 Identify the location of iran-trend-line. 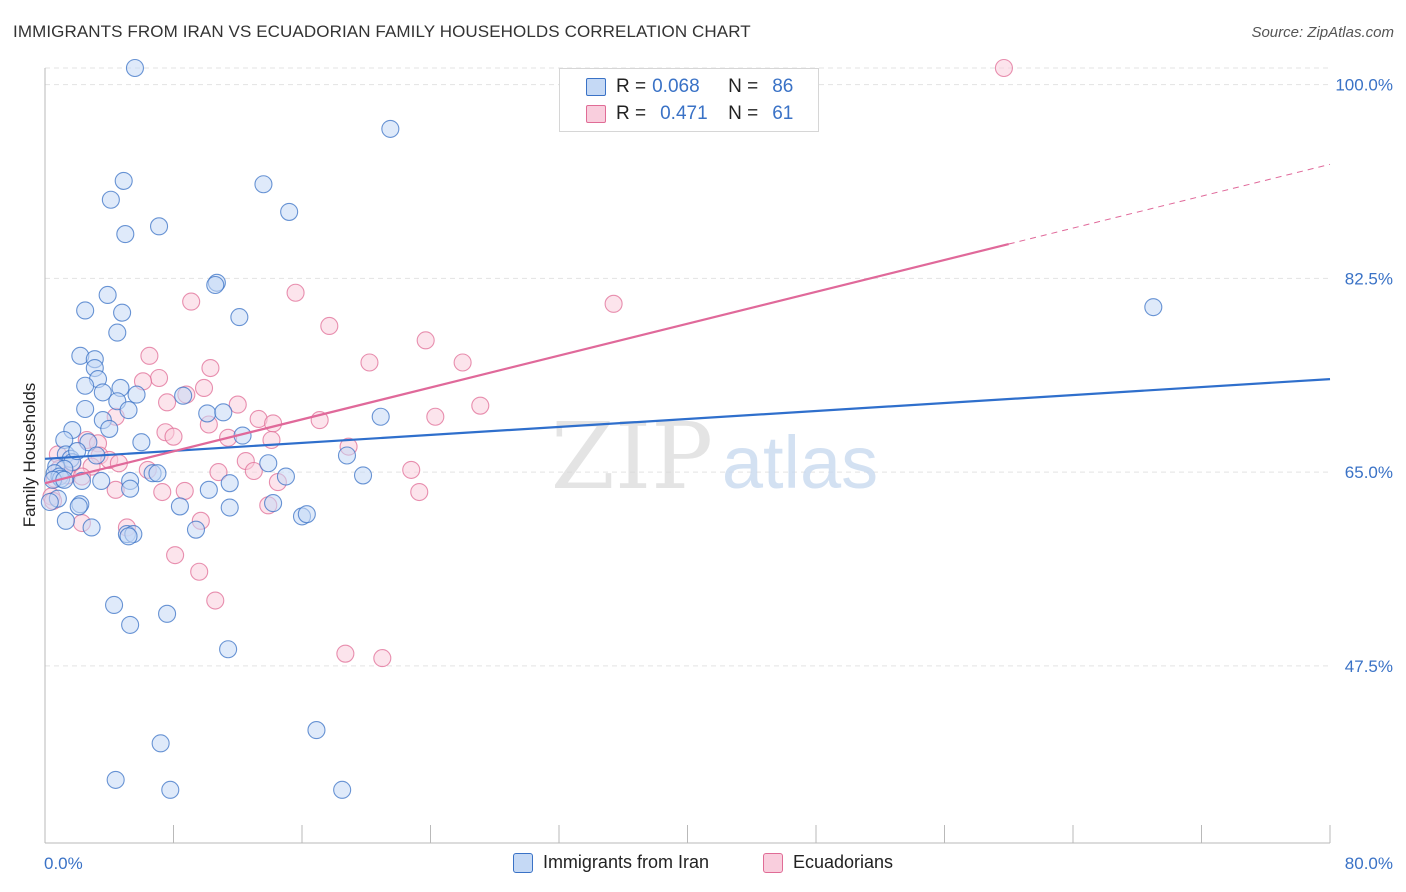
(687, 419).